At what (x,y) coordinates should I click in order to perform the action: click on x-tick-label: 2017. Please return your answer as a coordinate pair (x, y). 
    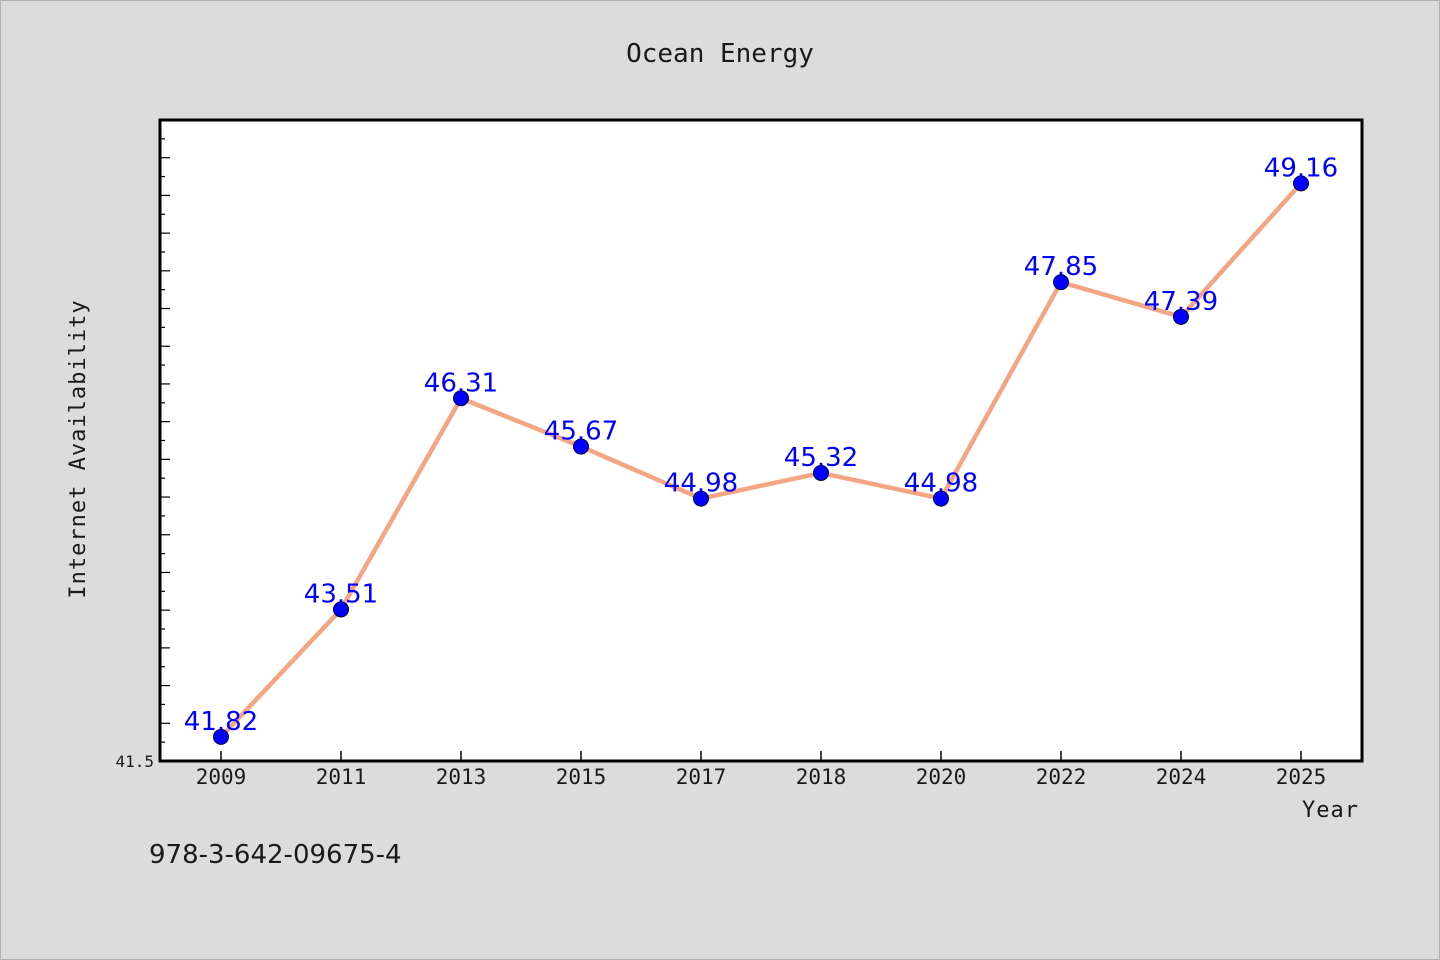
    Looking at the image, I should click on (701, 777).